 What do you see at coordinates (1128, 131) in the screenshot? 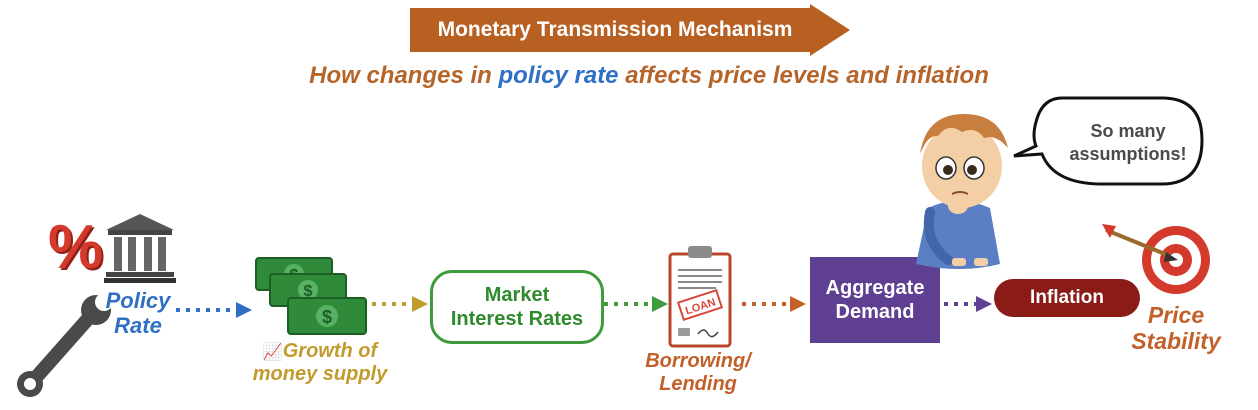
I see `speech-line-1: So many` at bounding box center [1128, 131].